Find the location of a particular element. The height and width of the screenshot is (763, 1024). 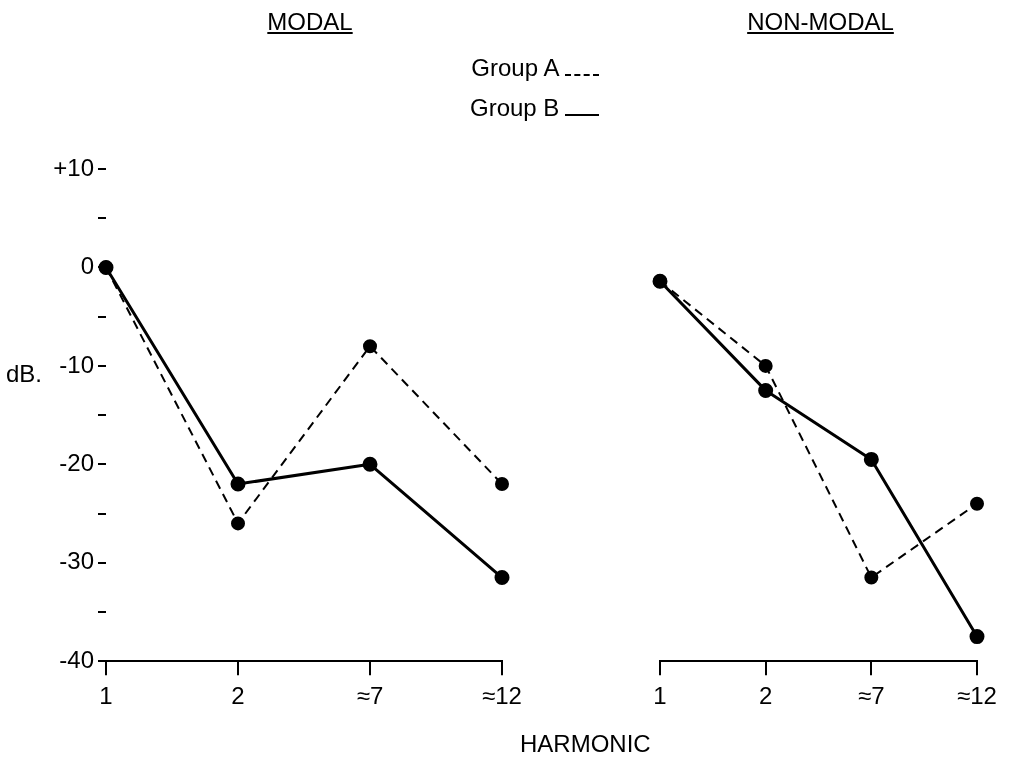

y-tick-label: -10 is located at coordinates (76, 364).